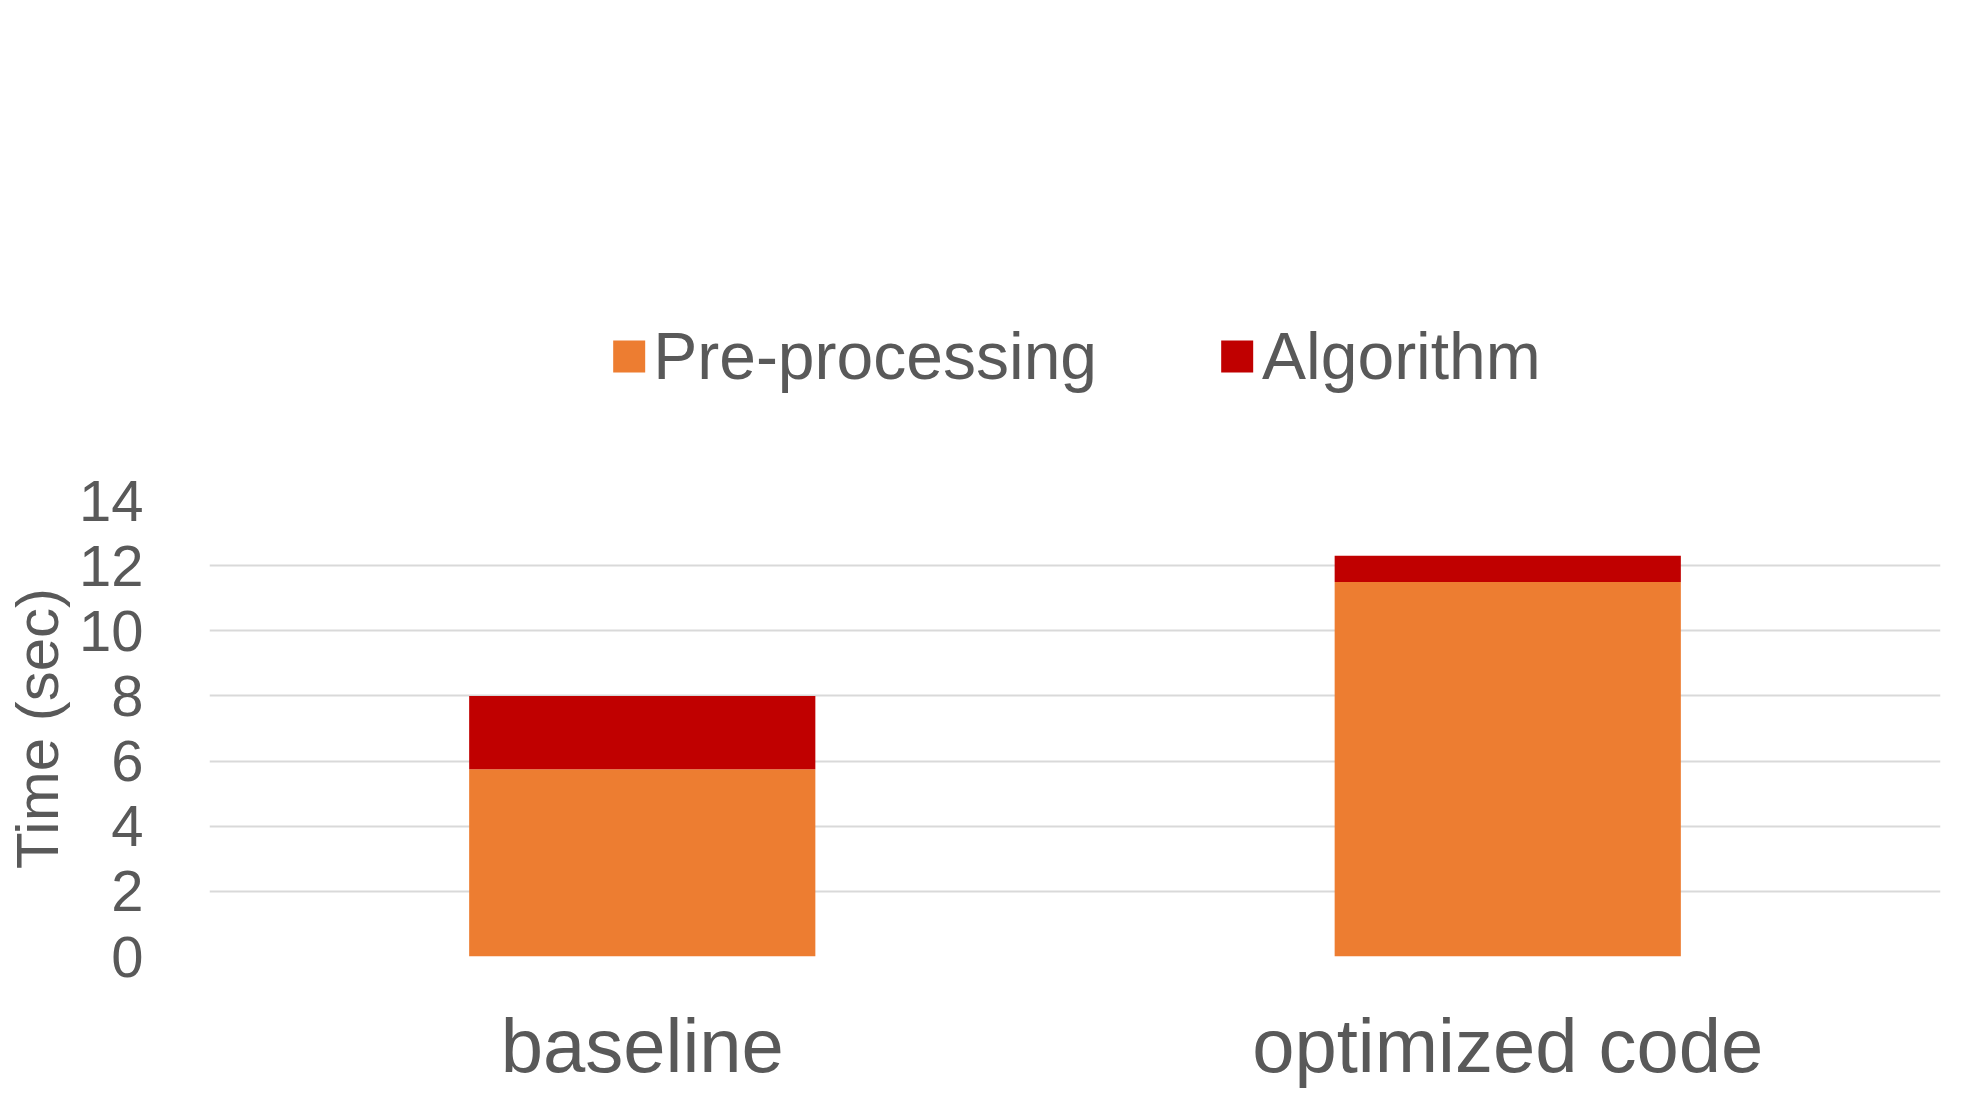 This screenshot has height=1102, width=1985. Describe the element at coordinates (37, 728) in the screenshot. I see `y-axis-title: Time (sec)` at that location.